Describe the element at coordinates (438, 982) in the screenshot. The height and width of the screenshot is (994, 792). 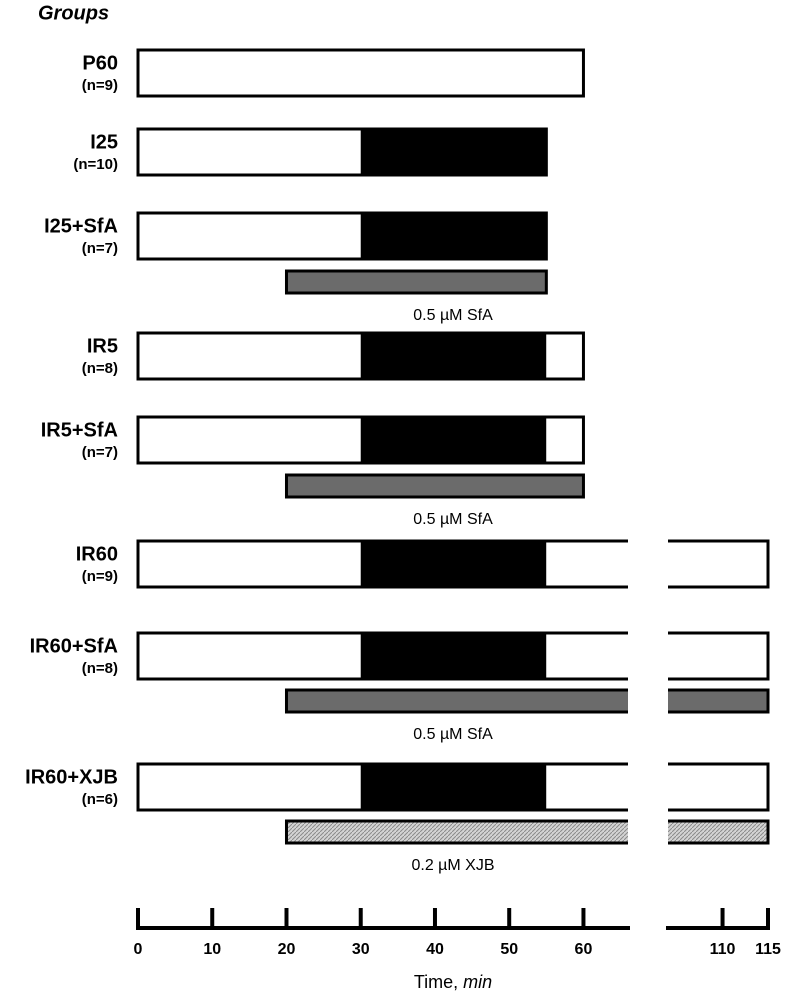
I see `axis-label: Time,` at that location.